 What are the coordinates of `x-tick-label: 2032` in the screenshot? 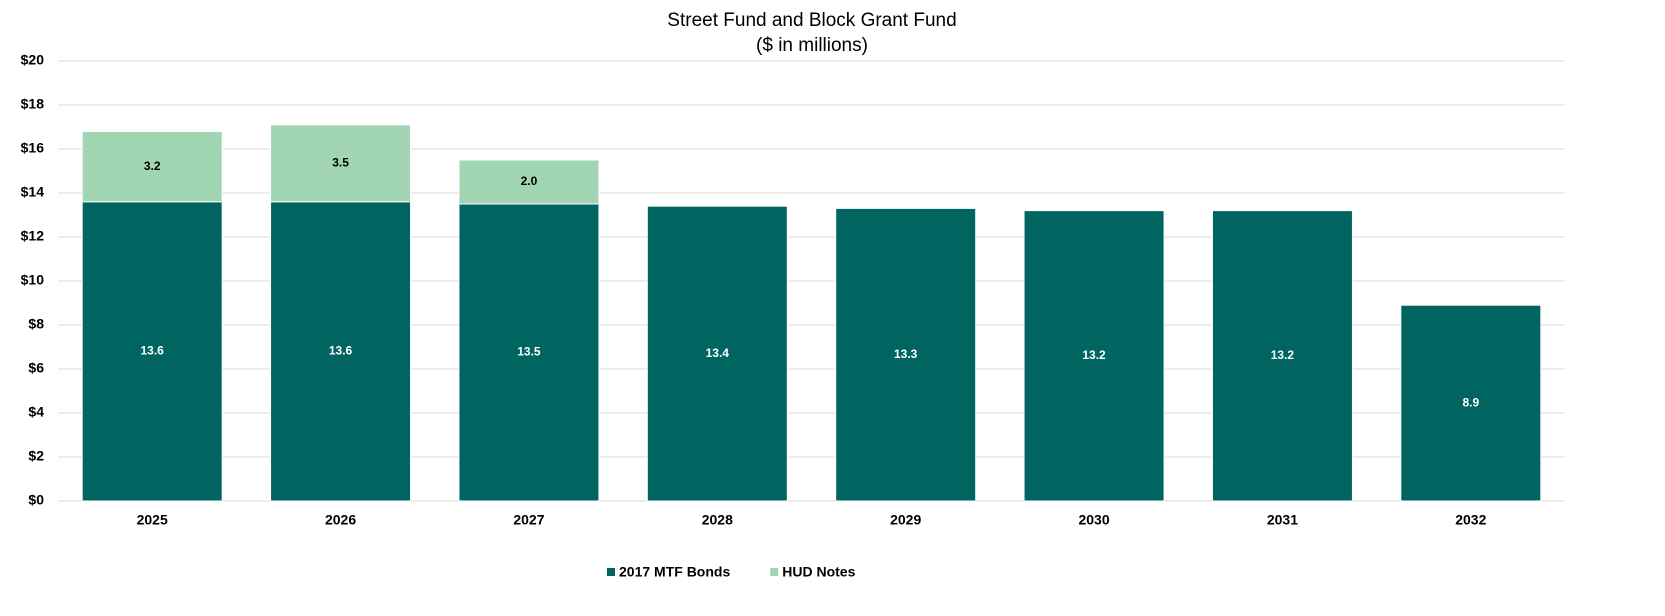 It's located at (1470, 520).